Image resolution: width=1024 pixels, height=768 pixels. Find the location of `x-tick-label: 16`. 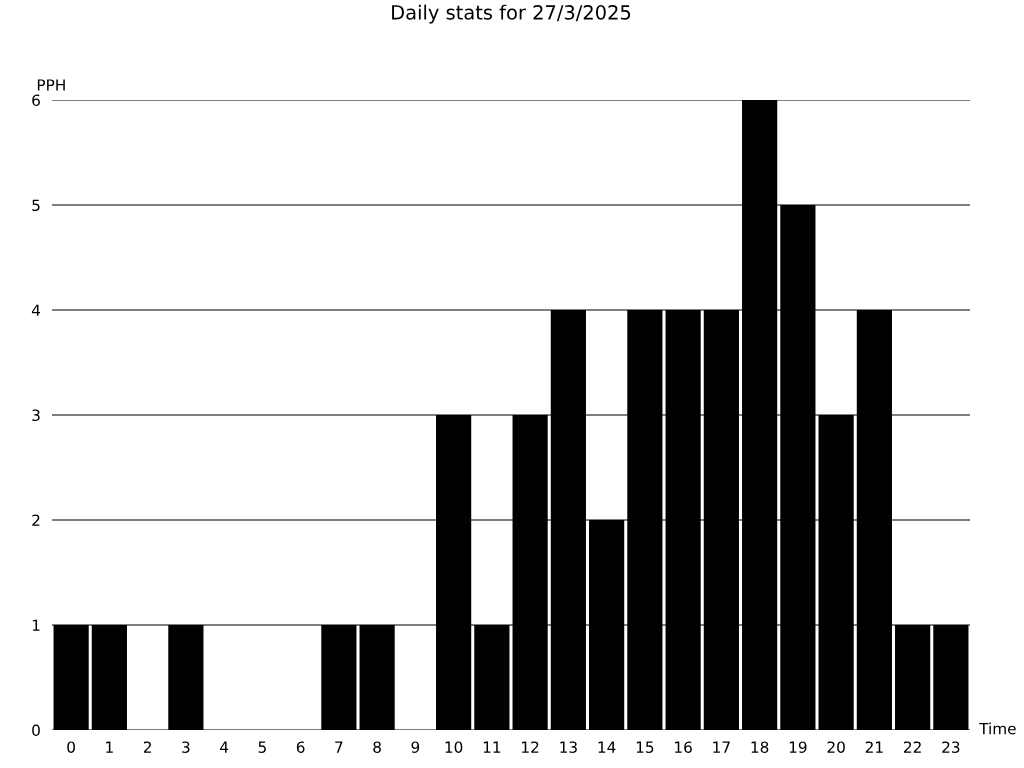

x-tick-label: 16 is located at coordinates (683, 747).